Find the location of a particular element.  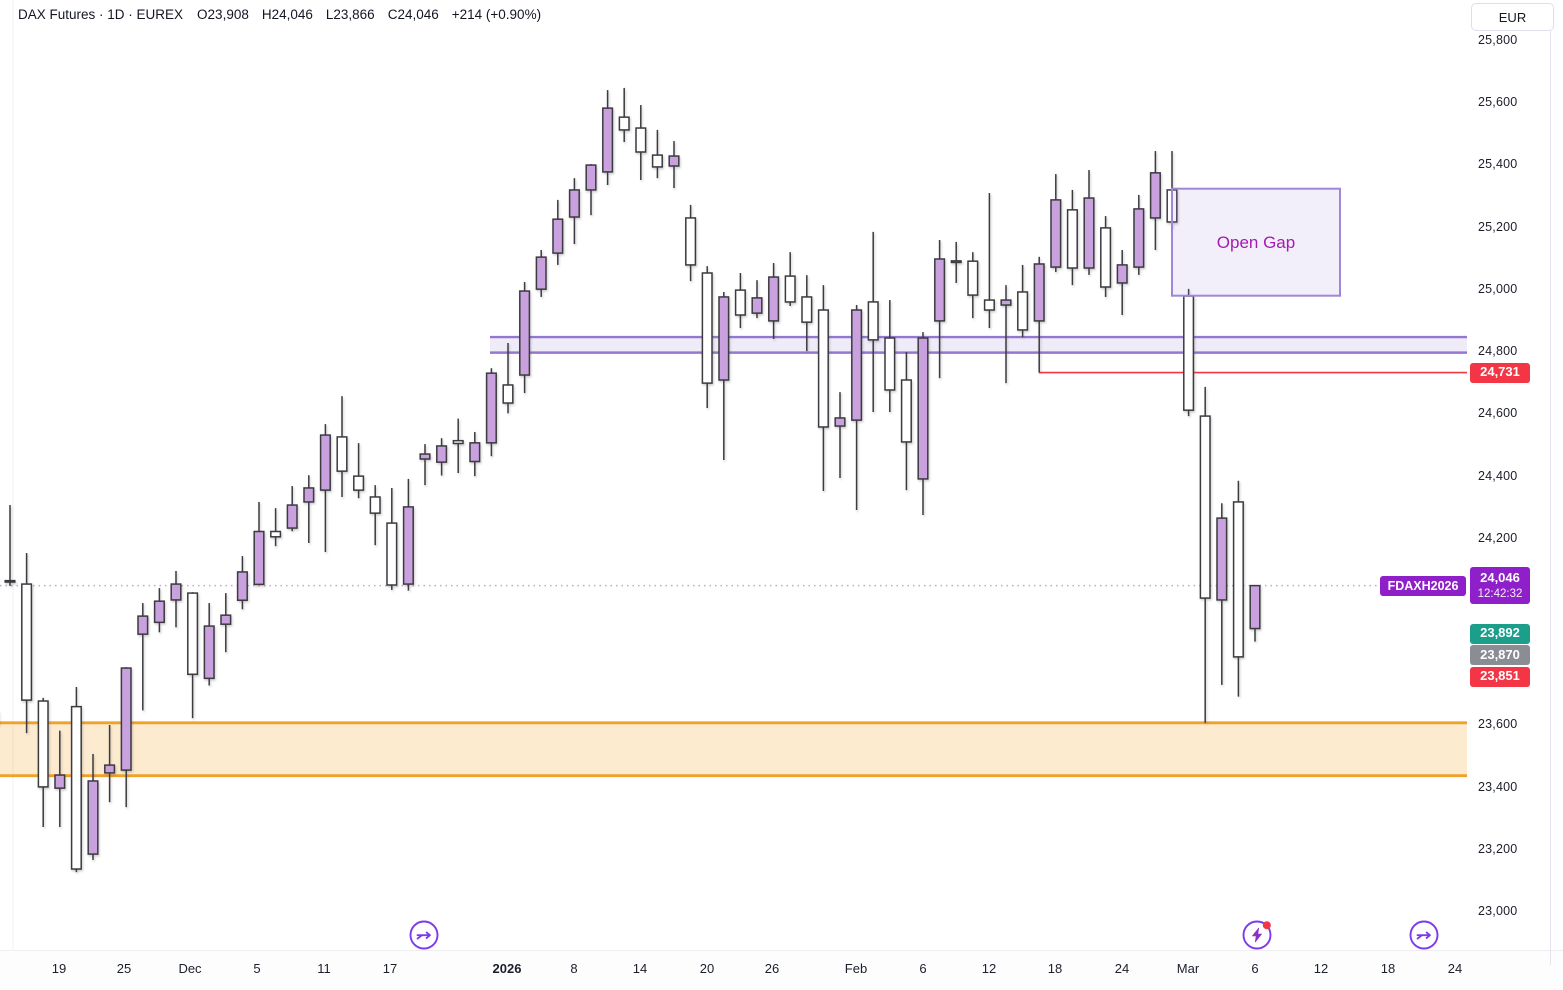

swing-low-price-badge: 24,731 is located at coordinates (1500, 372).